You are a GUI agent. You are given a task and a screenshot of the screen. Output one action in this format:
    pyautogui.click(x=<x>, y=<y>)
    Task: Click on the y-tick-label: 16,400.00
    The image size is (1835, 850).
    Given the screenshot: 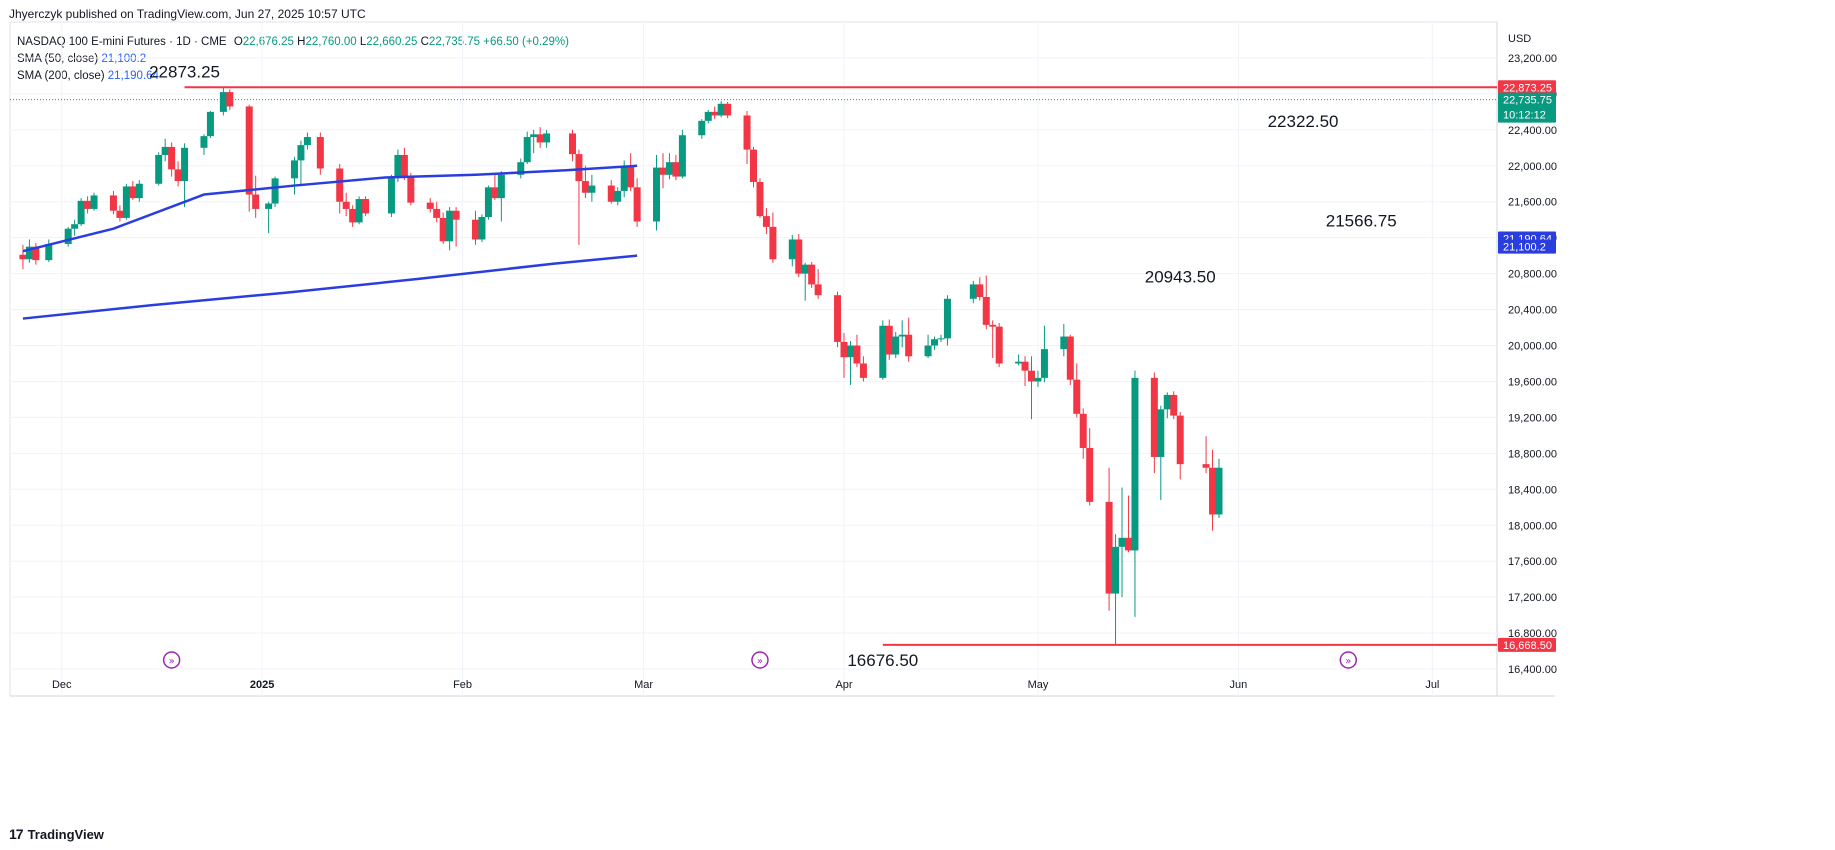 What is the action you would take?
    pyautogui.click(x=1532, y=670)
    